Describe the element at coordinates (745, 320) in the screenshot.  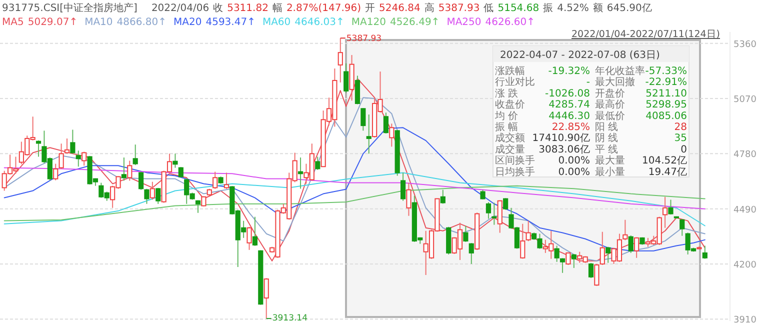
I see `y-tick-label: 3910` at that location.